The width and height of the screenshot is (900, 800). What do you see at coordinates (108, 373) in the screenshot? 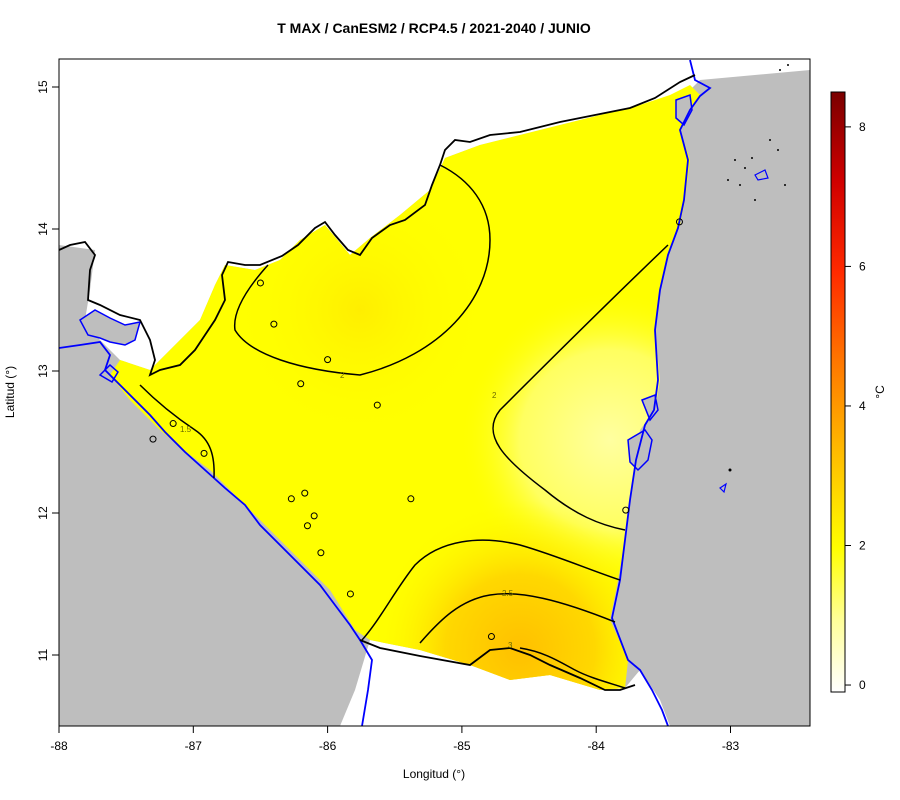
I see `cosiguina-peninsula` at bounding box center [108, 373].